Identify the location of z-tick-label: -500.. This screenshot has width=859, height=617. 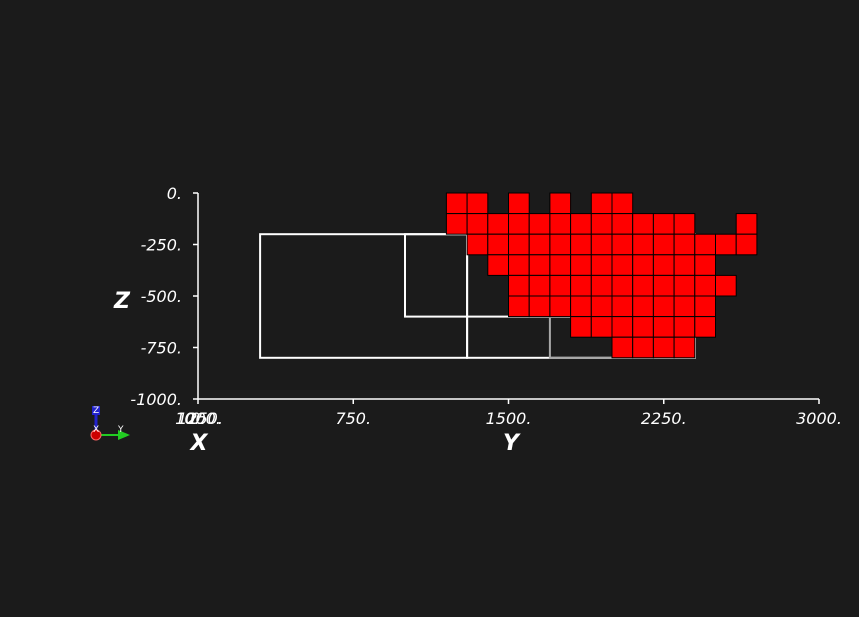
(161, 296).